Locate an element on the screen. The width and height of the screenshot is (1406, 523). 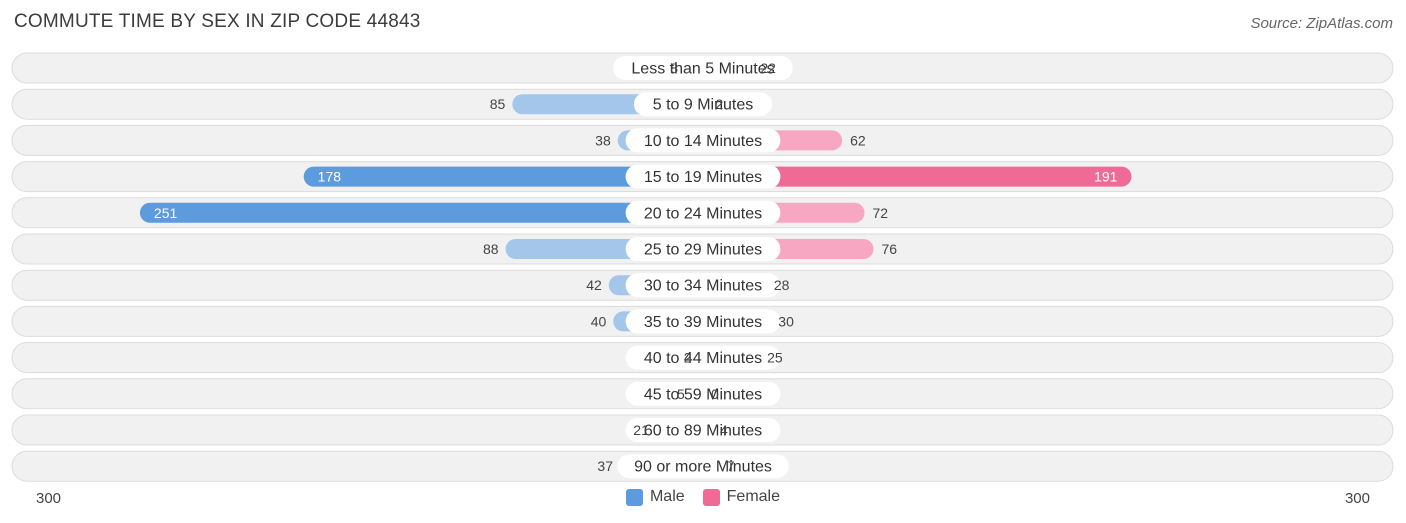
category-label: 40 to 44 Minutes is located at coordinates (703, 358).